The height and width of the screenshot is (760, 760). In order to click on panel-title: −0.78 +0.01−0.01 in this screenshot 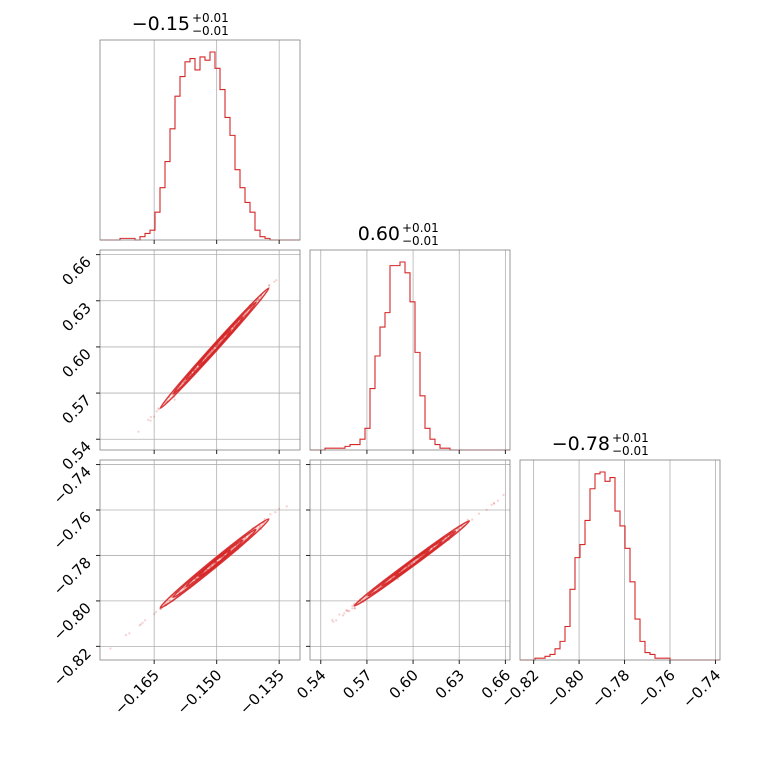, I will do `click(600, 444)`.